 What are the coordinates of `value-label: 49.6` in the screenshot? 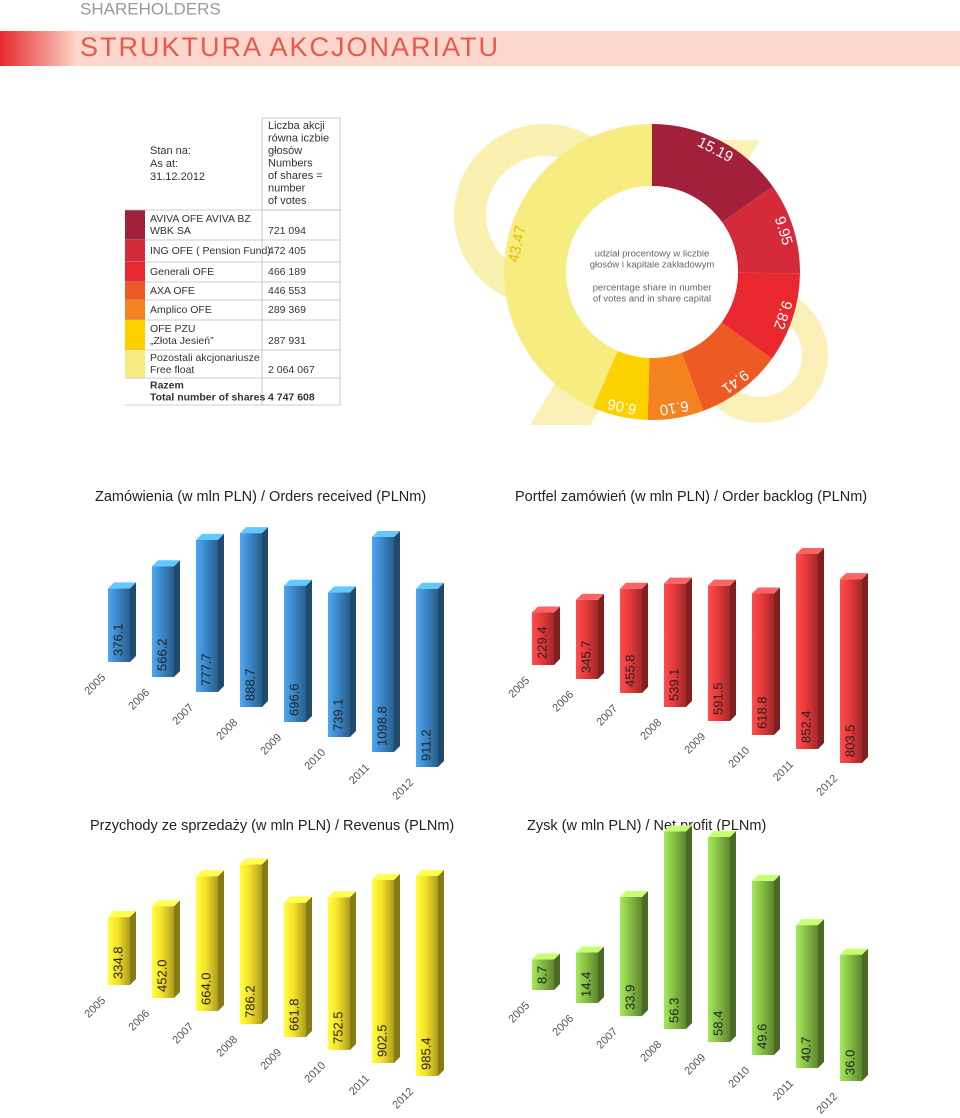 It's located at (761, 1036).